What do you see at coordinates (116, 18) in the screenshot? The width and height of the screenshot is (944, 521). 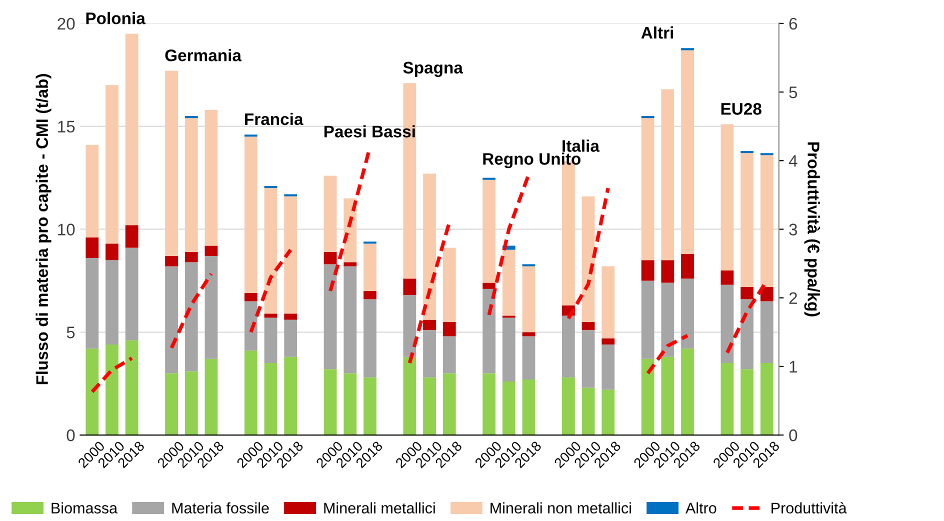 I see `annotation: Polonia` at bounding box center [116, 18].